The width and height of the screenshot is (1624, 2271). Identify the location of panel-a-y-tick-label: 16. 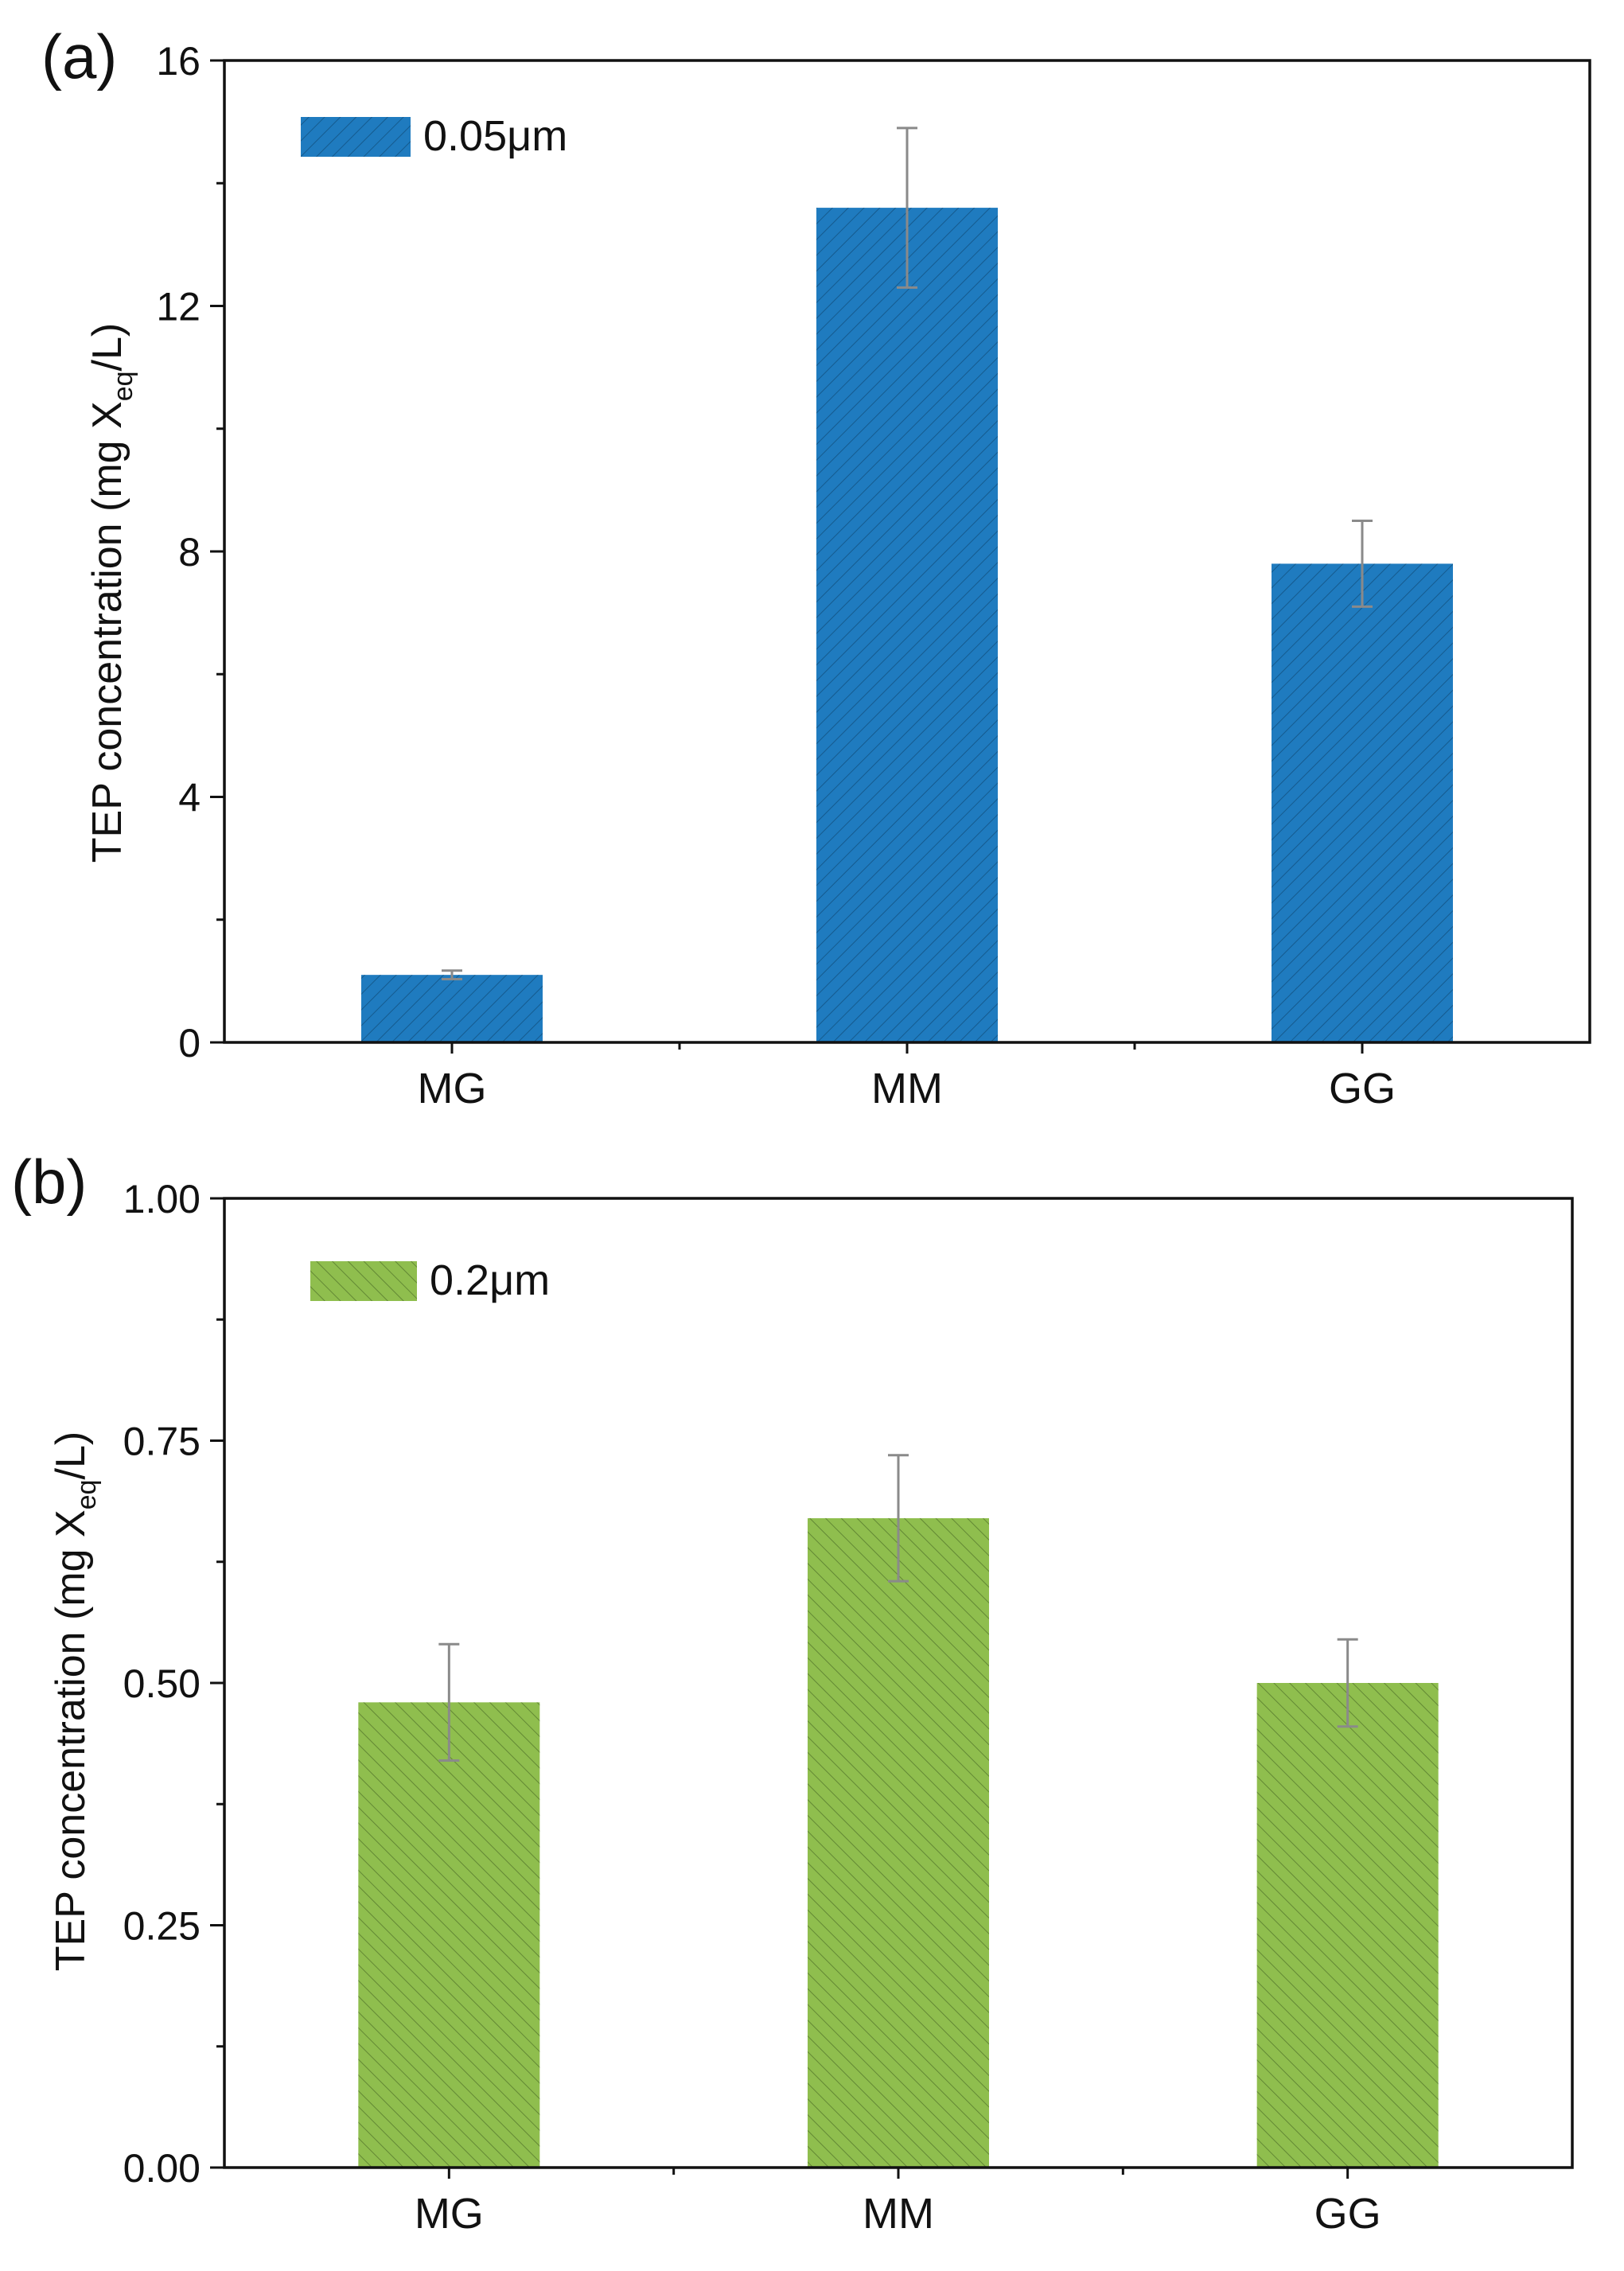
(178, 61).